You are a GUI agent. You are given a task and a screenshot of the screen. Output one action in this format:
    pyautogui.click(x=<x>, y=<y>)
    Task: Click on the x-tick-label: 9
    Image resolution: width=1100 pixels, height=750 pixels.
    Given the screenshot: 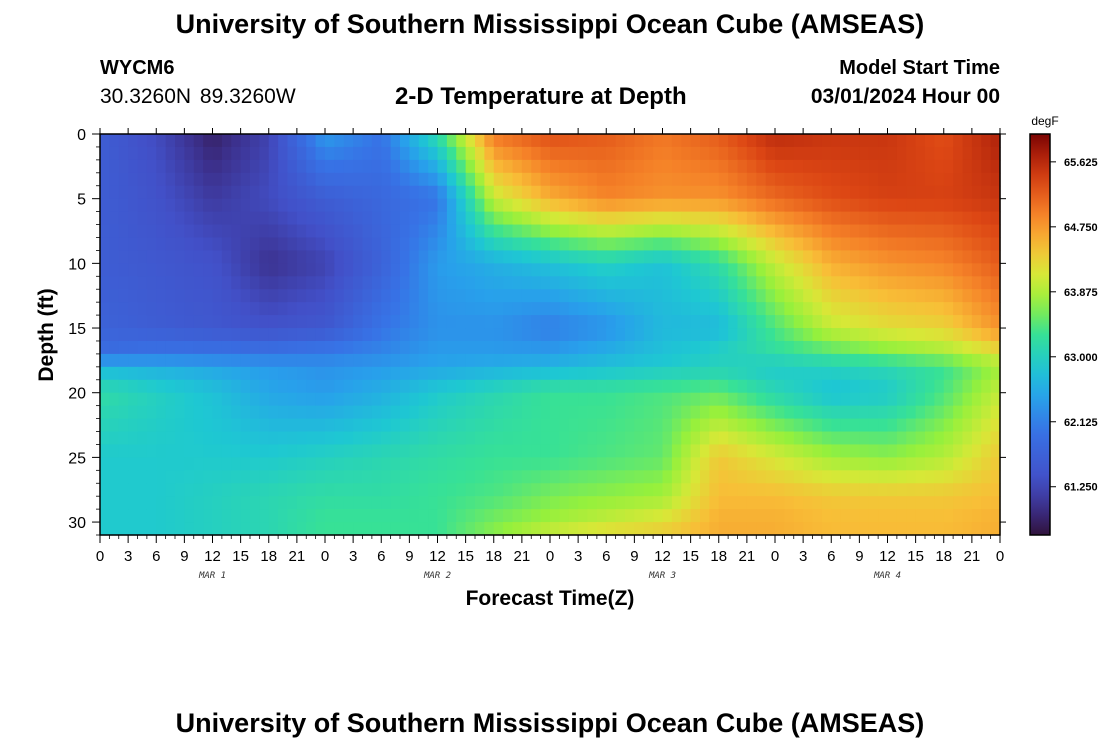 What is the action you would take?
    pyautogui.click(x=859, y=556)
    